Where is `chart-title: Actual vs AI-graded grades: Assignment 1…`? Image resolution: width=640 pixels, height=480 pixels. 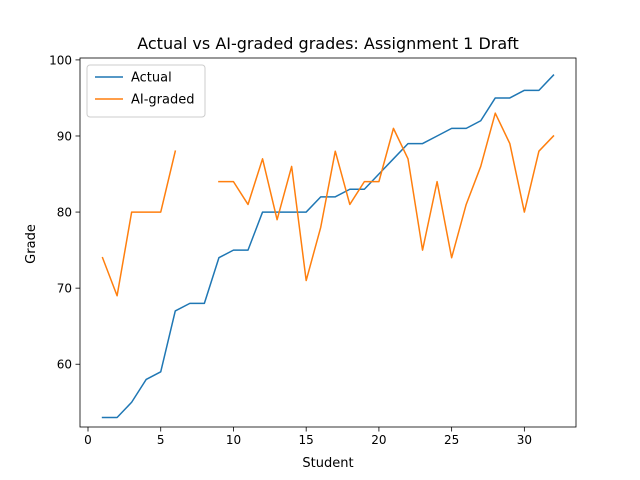 chart-title: Actual vs AI-graded grades: Assignment 1… is located at coordinates (328, 43).